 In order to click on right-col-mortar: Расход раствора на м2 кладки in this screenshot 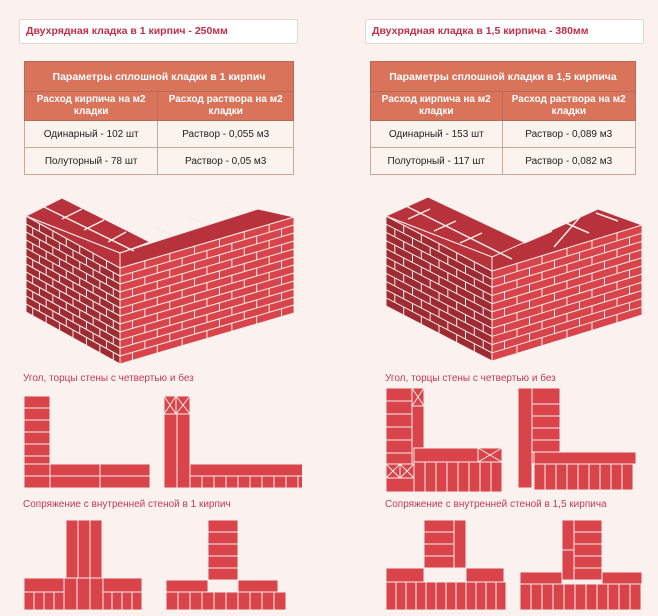, I will do `click(568, 106)`.